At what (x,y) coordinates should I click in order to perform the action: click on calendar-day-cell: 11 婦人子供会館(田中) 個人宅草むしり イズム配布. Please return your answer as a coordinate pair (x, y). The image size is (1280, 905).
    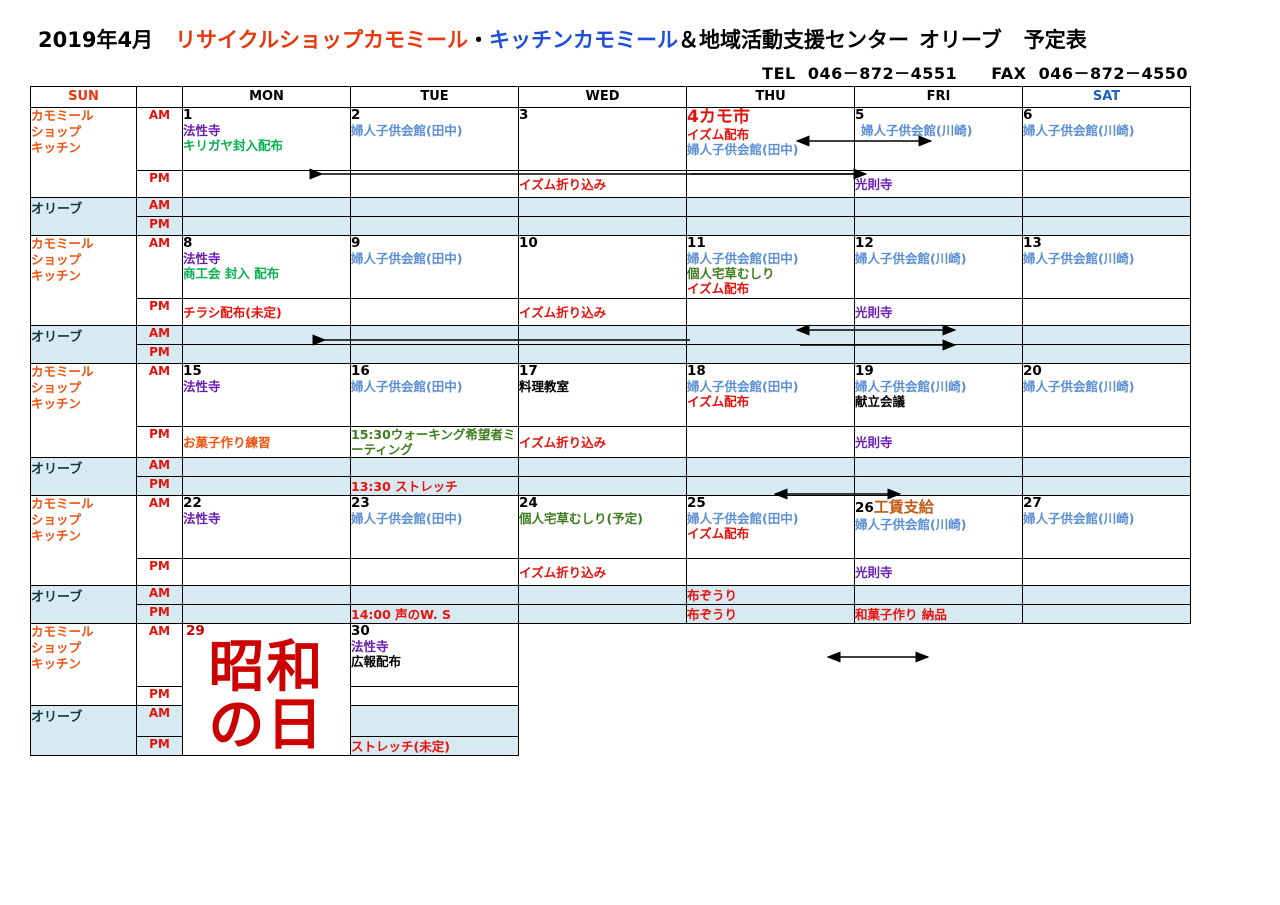
    Looking at the image, I should click on (770, 267).